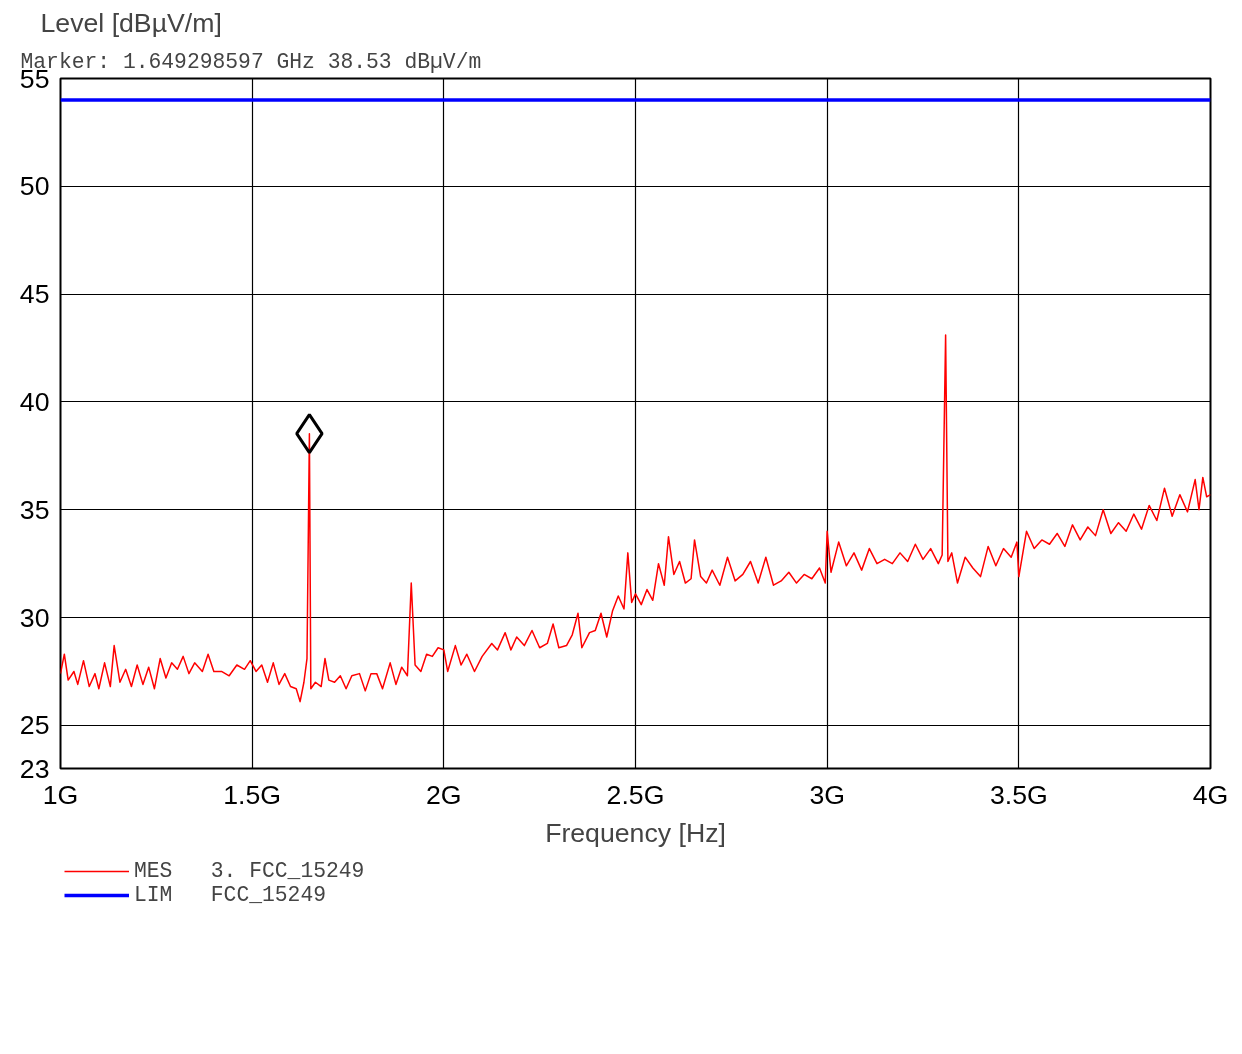 This screenshot has height=1054, width=1242. I want to click on x-tick-label: 3.5G, so click(1018, 794).